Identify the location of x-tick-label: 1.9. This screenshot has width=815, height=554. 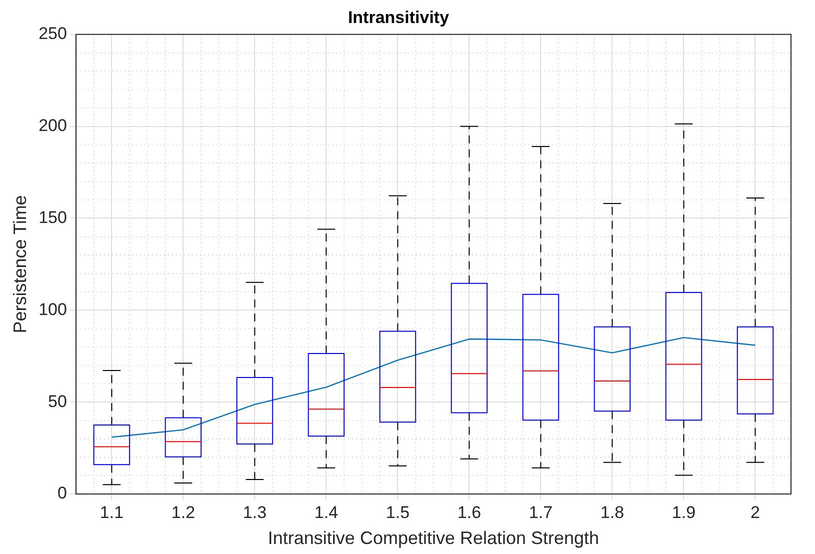
(684, 512).